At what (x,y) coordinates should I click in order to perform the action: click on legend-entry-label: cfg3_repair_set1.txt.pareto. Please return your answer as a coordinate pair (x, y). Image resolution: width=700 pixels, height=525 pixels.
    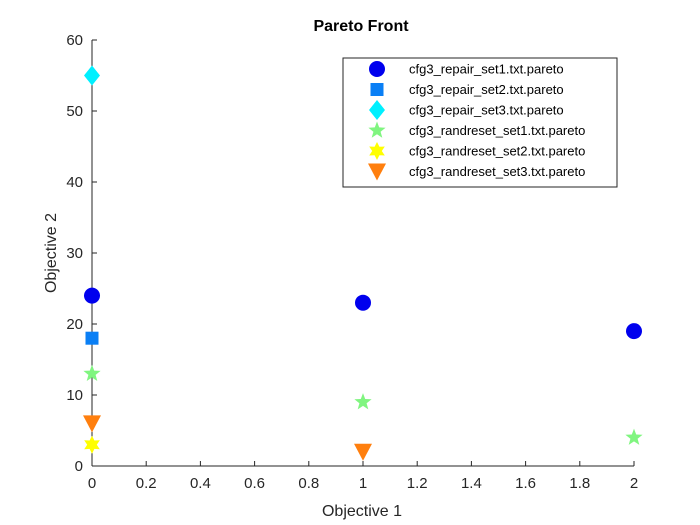
    Looking at the image, I should click on (486, 69).